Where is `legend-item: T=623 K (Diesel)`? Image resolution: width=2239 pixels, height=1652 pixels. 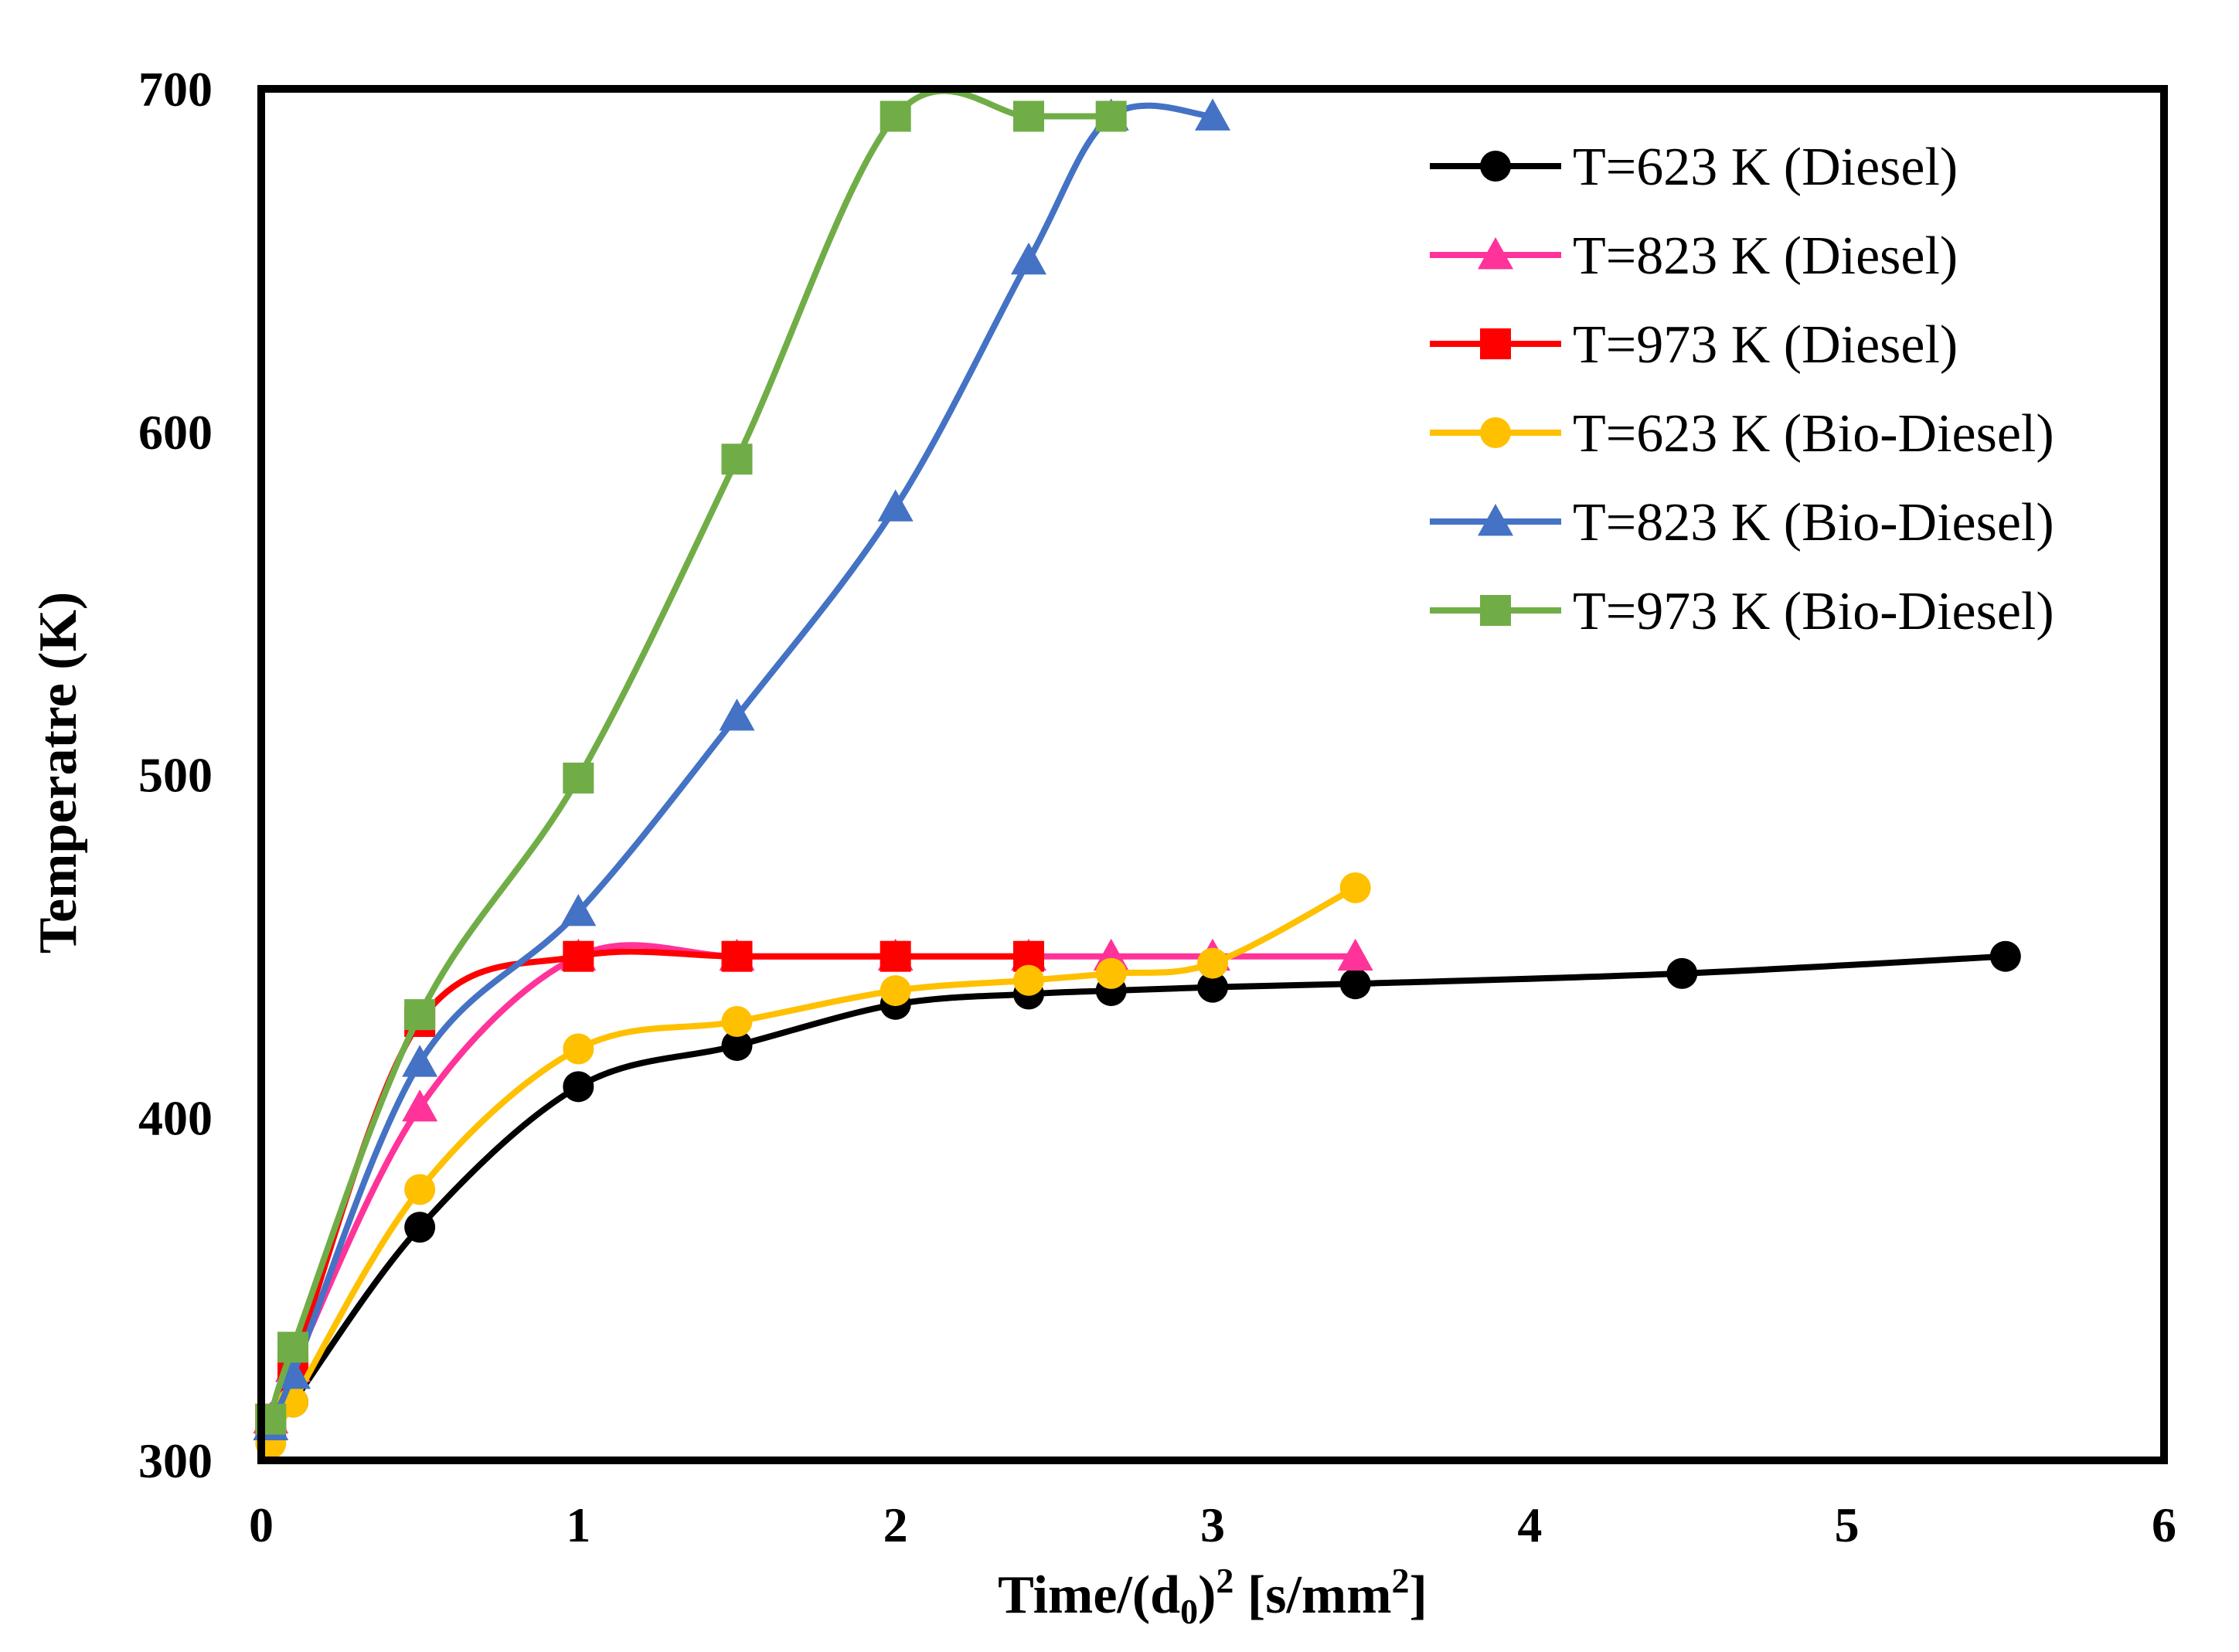 legend-item: T=623 K (Diesel) is located at coordinates (1694, 167).